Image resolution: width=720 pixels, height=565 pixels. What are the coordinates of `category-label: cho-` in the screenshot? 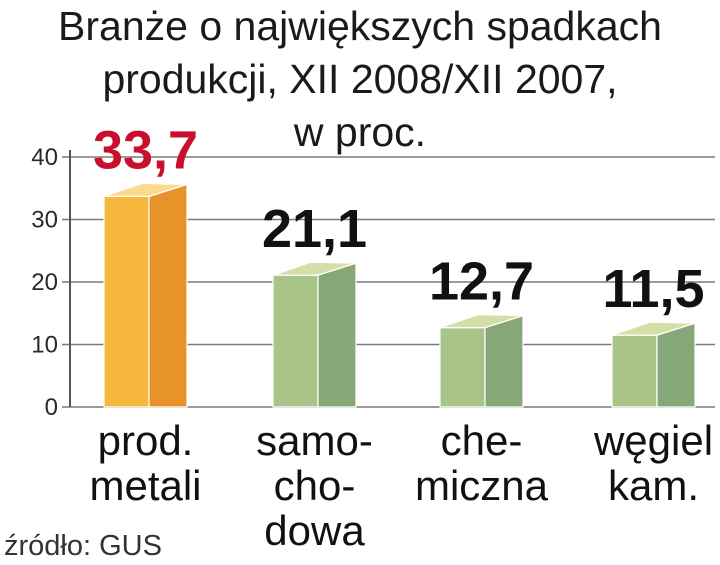 It's located at (315, 485).